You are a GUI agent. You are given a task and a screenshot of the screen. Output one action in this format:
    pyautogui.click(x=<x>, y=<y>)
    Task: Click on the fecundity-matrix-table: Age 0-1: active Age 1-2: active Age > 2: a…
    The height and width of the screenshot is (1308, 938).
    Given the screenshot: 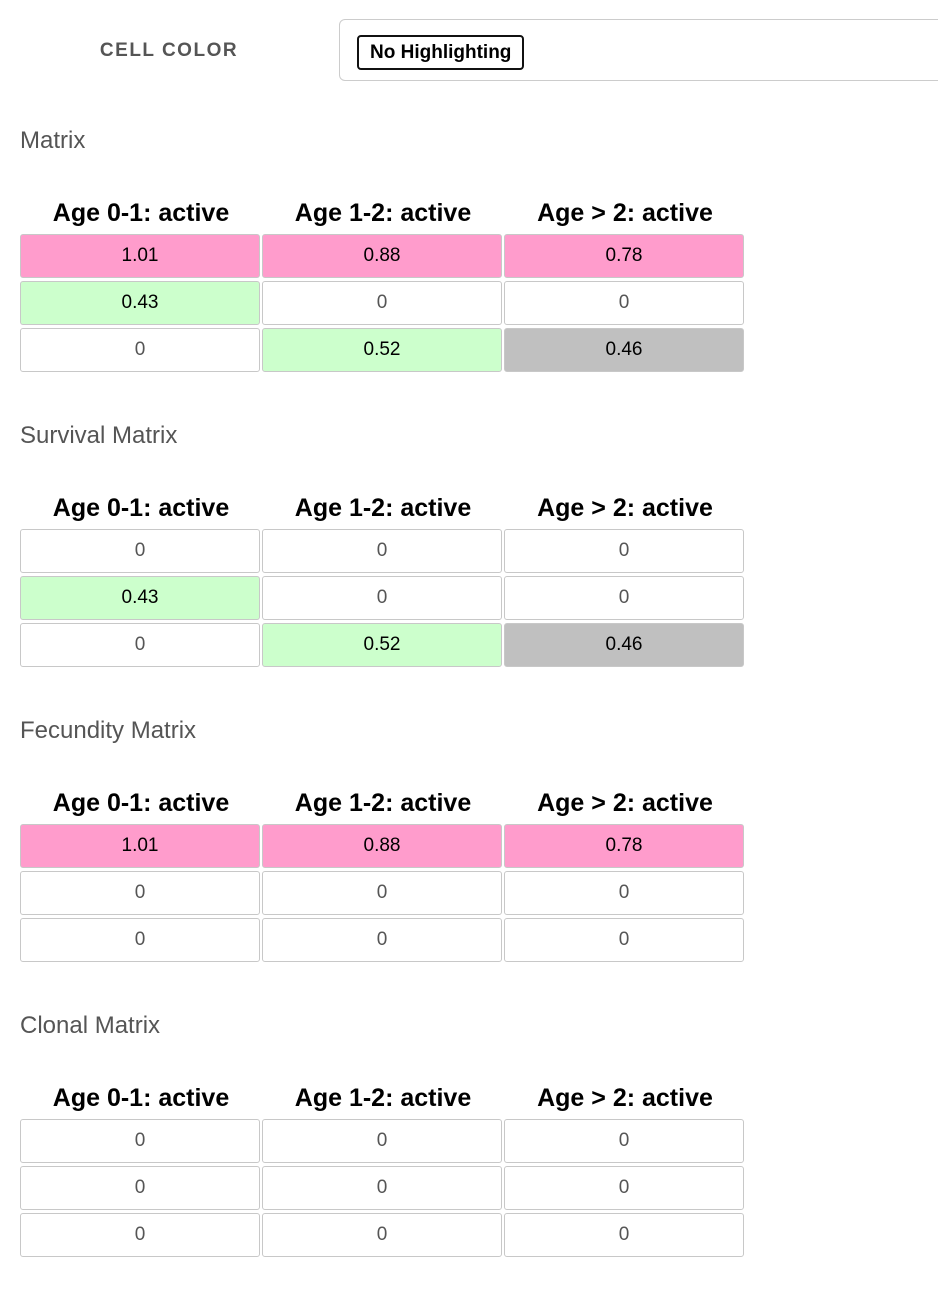 What is the action you would take?
    pyautogui.click(x=383, y=873)
    